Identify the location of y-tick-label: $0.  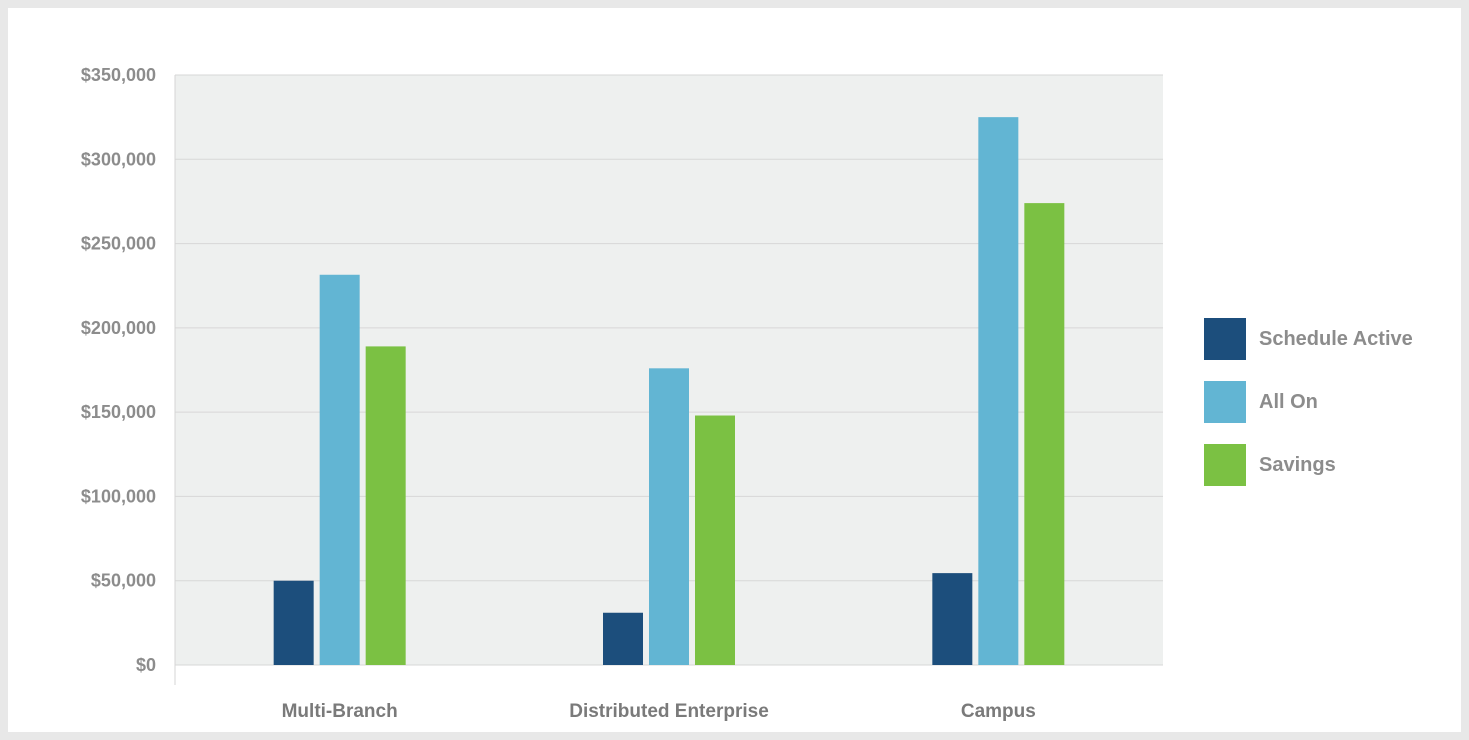
(146, 665).